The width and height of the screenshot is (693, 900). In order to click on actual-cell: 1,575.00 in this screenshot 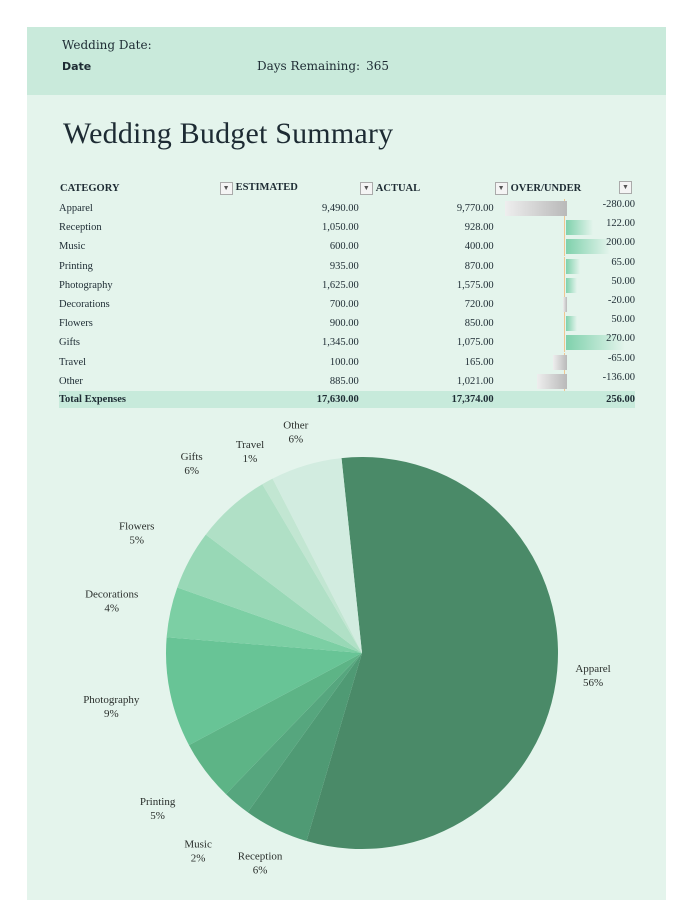, I will do `click(475, 285)`.